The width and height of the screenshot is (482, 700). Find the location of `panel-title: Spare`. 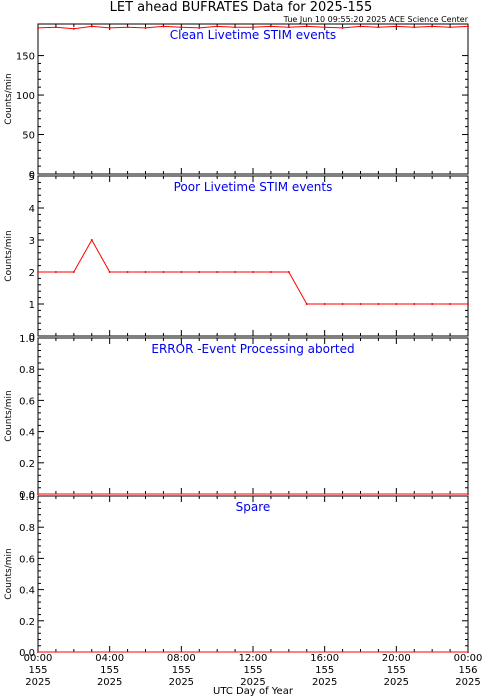

panel-title: Spare is located at coordinates (253, 507).